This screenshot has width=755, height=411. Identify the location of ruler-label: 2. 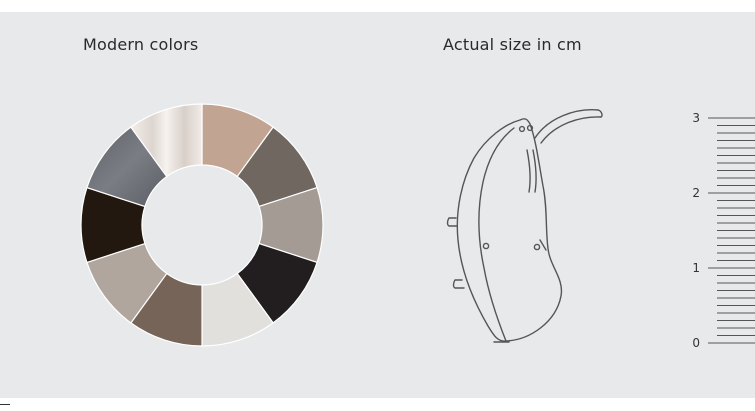
(696, 193).